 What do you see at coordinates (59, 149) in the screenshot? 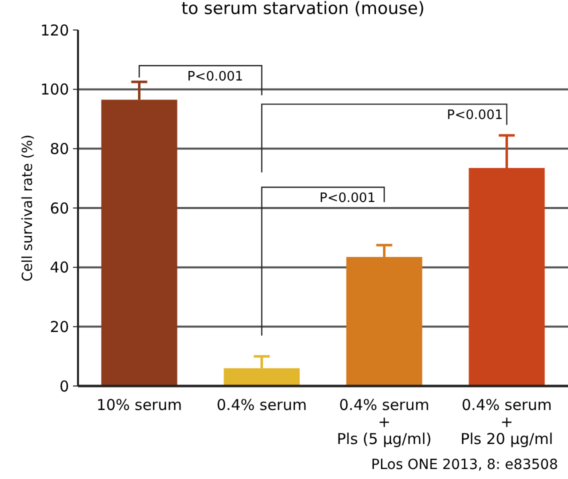
I see `y-tick-label: 80` at bounding box center [59, 149].